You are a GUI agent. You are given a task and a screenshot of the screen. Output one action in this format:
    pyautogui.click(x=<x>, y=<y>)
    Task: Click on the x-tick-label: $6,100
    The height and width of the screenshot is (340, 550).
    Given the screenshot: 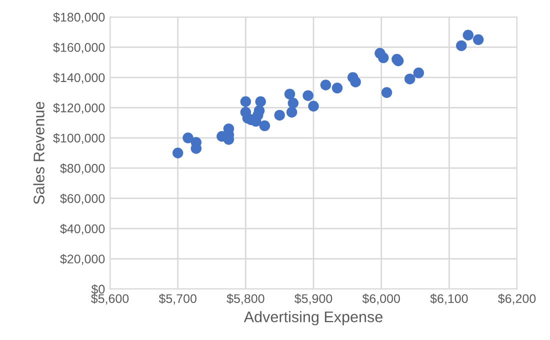 What is the action you would take?
    pyautogui.click(x=449, y=299)
    